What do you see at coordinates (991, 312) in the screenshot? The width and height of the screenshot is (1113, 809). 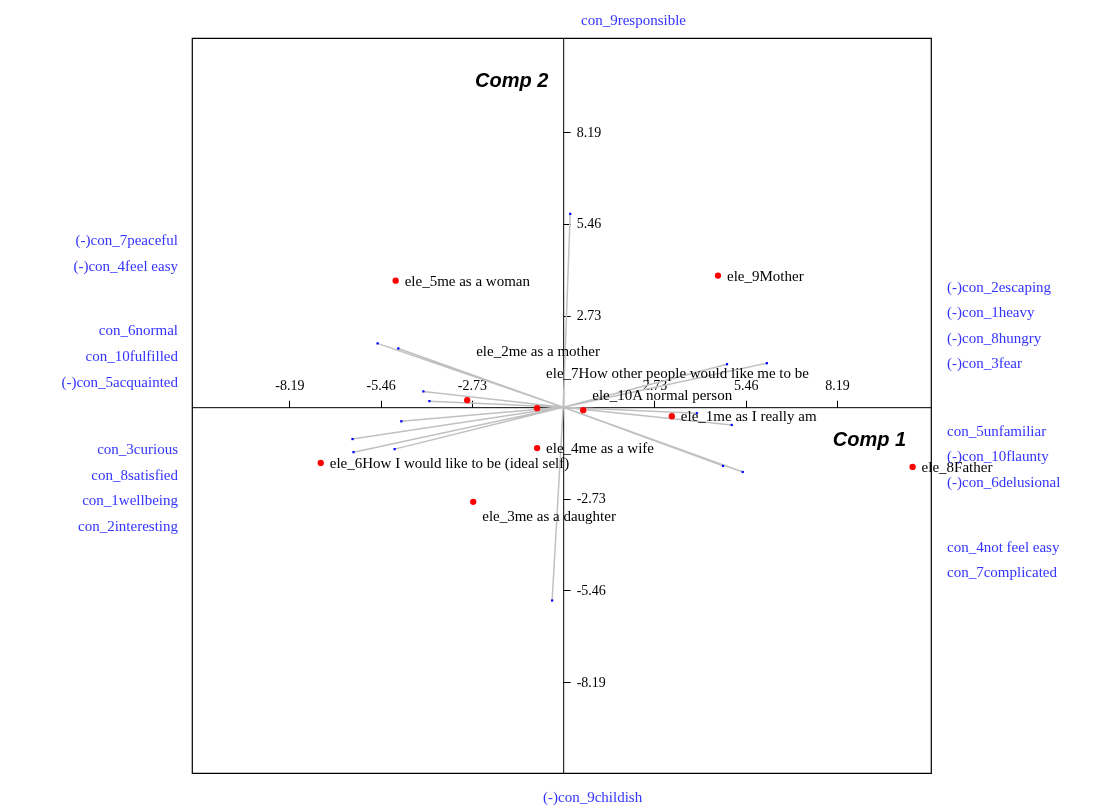 I see `text: (-)con_1heavy` at bounding box center [991, 312].